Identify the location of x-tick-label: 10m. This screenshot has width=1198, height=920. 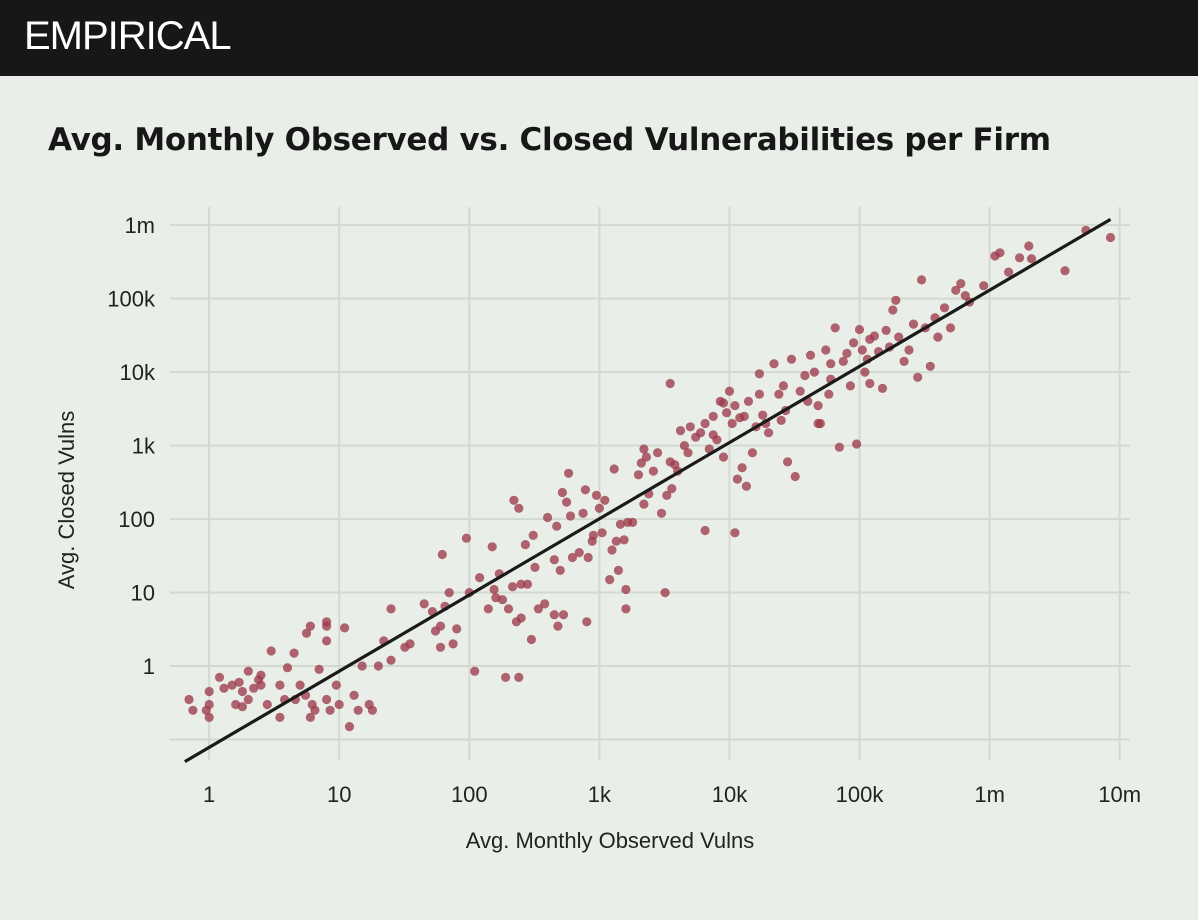
(1119, 794).